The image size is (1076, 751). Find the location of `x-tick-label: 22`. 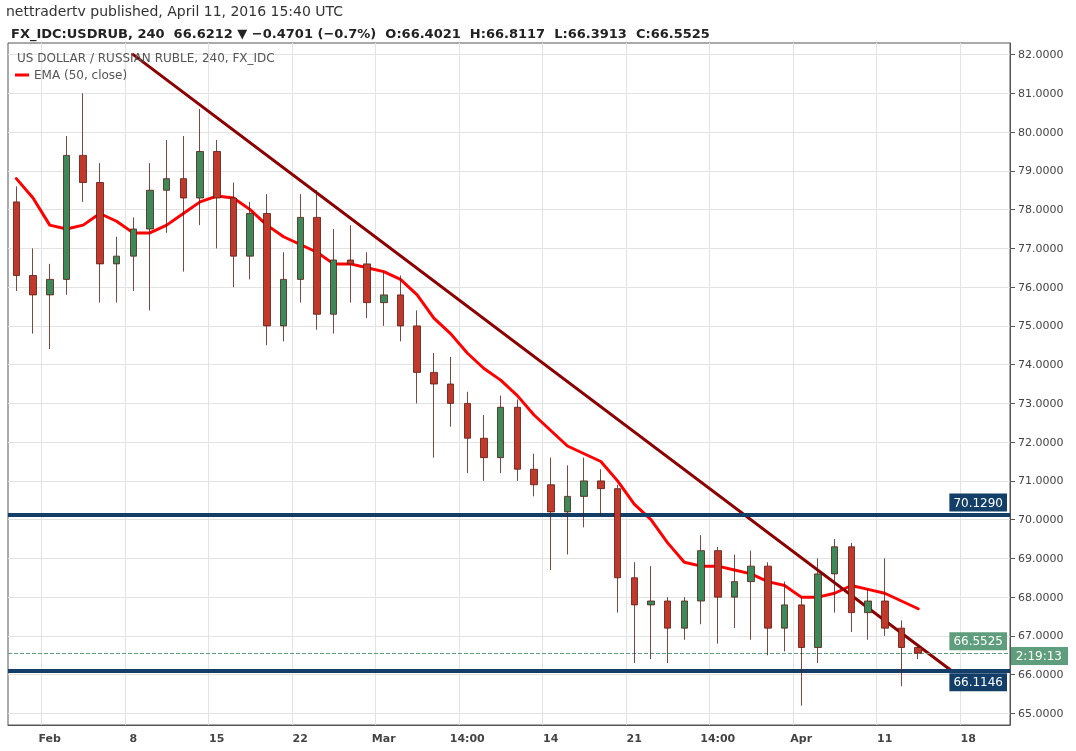

x-tick-label: 22 is located at coordinates (300, 738).